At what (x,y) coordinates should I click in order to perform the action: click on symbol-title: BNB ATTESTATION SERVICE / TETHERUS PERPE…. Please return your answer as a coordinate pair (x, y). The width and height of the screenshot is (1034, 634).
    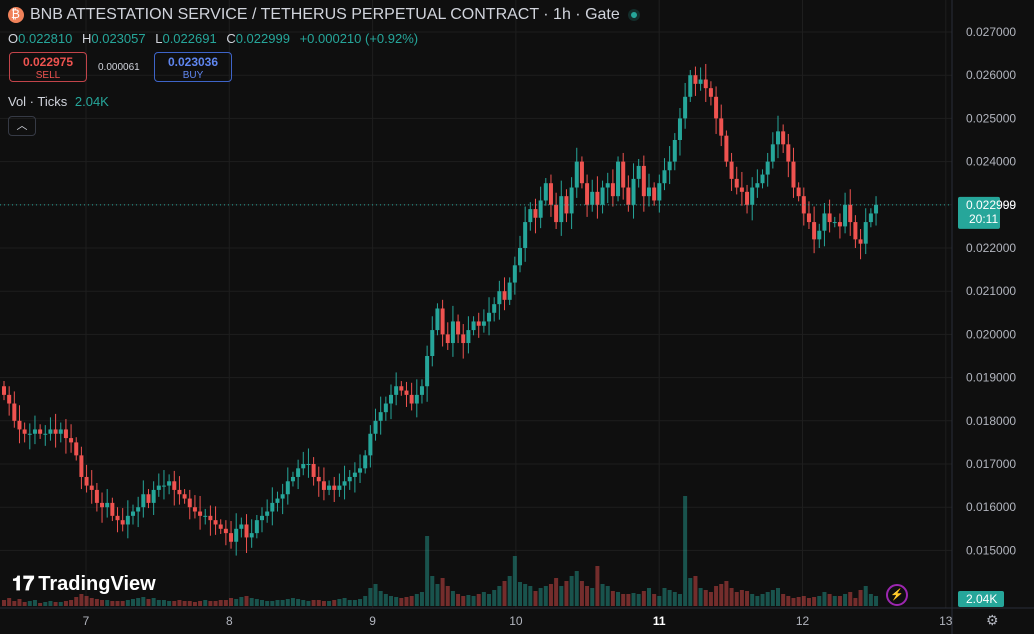
    Looking at the image, I should click on (325, 14).